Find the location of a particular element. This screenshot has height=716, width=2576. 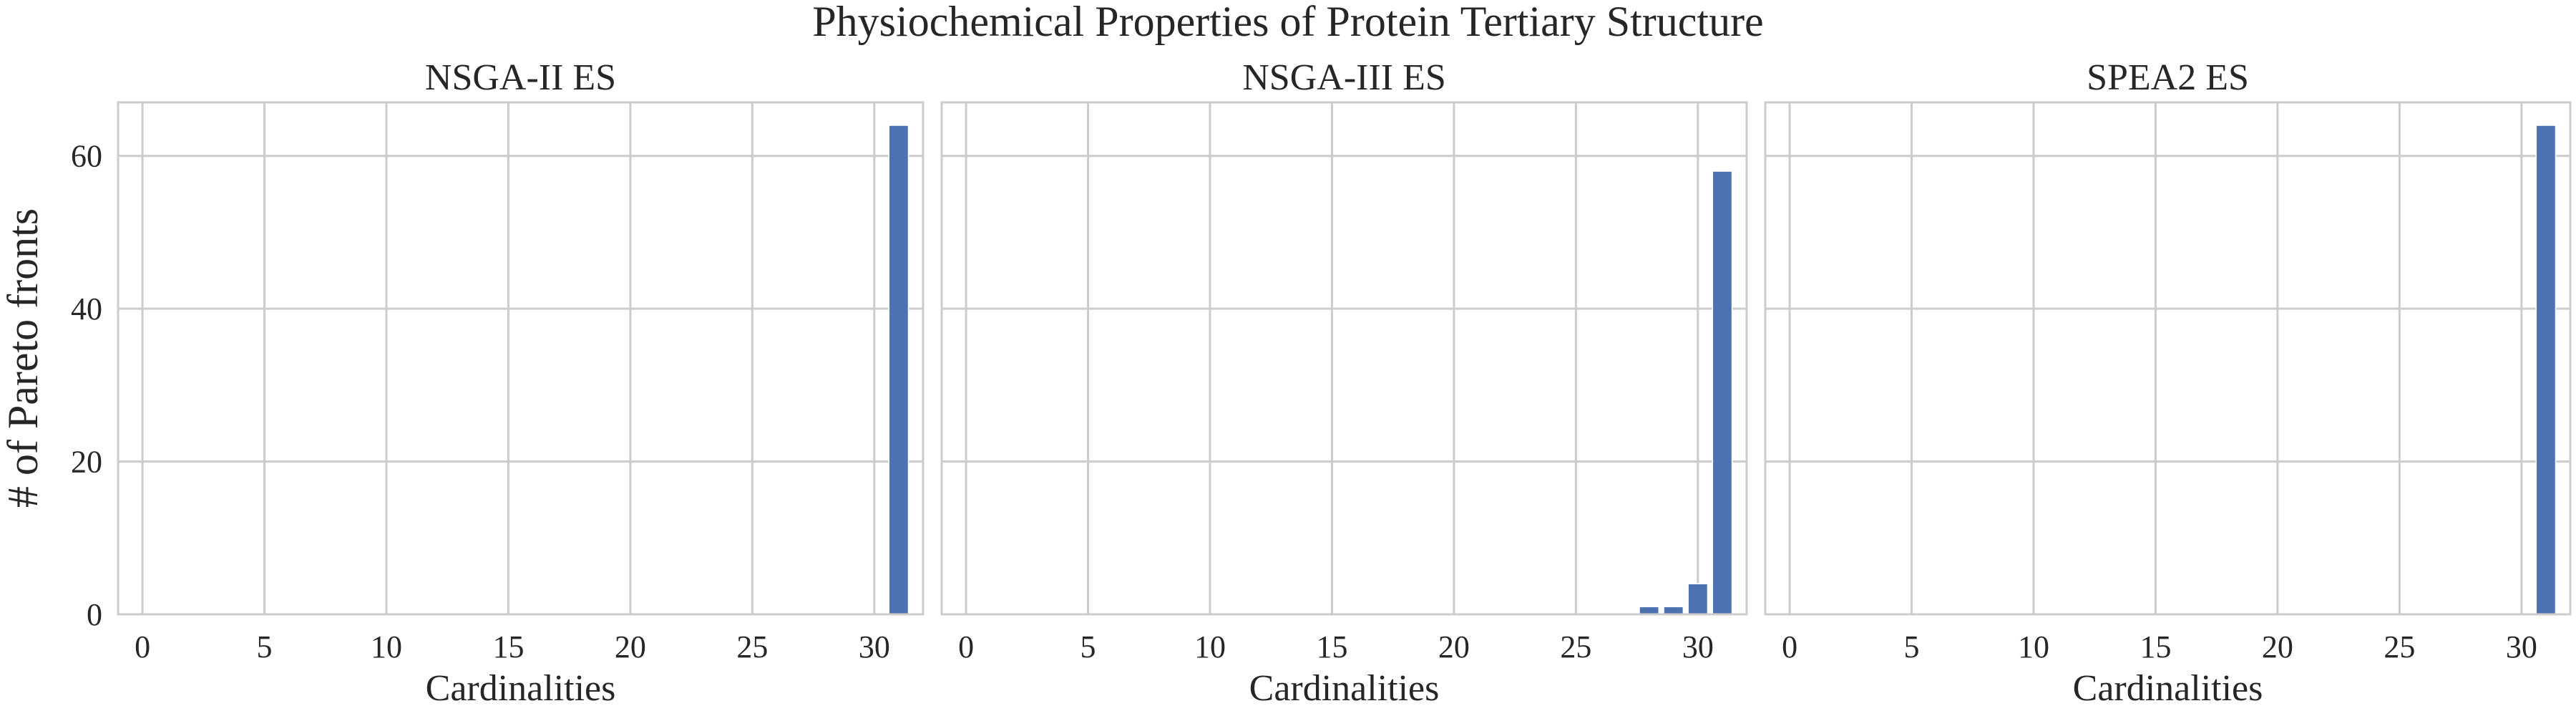

panel-title: SPEA2 ES is located at coordinates (2168, 77).